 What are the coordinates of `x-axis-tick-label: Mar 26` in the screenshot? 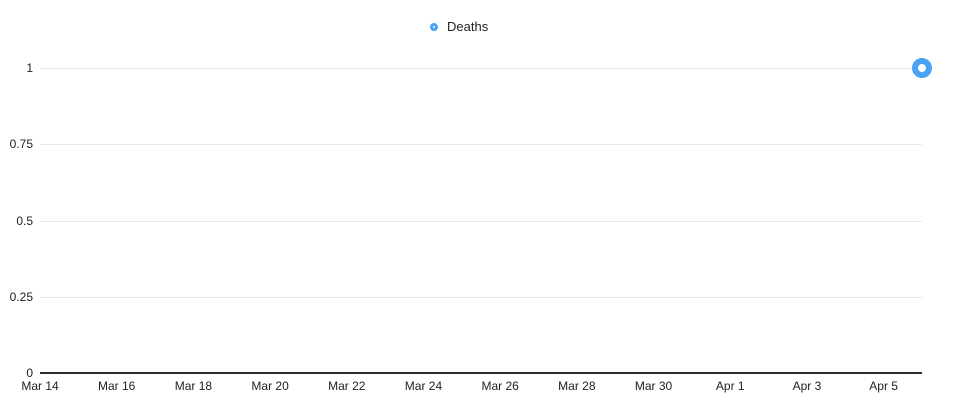 It's located at (500, 386).